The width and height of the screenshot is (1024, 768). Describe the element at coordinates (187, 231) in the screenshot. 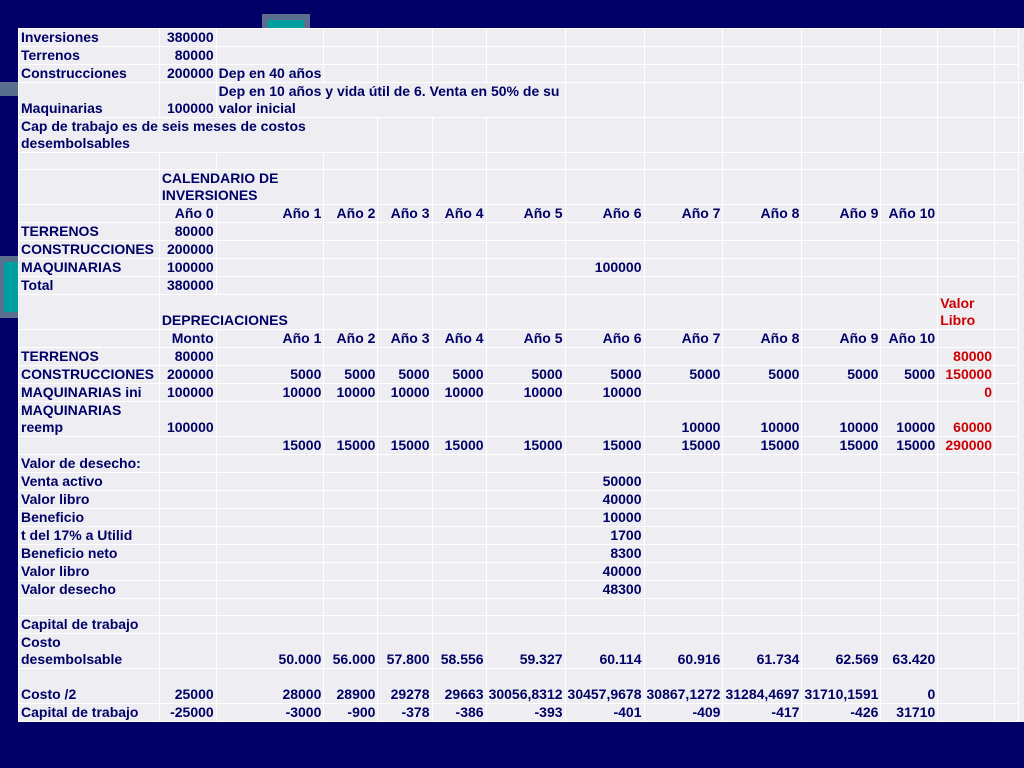

I see `table-cell: 80000` at that location.